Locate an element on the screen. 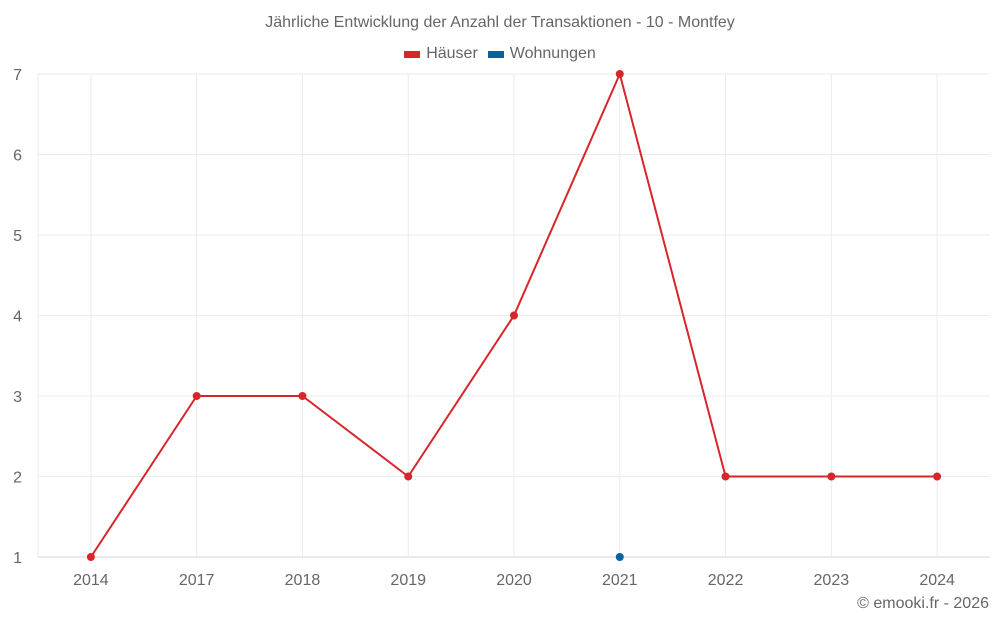 The height and width of the screenshot is (625, 1000). x-tick-label: 2019 is located at coordinates (408, 580).